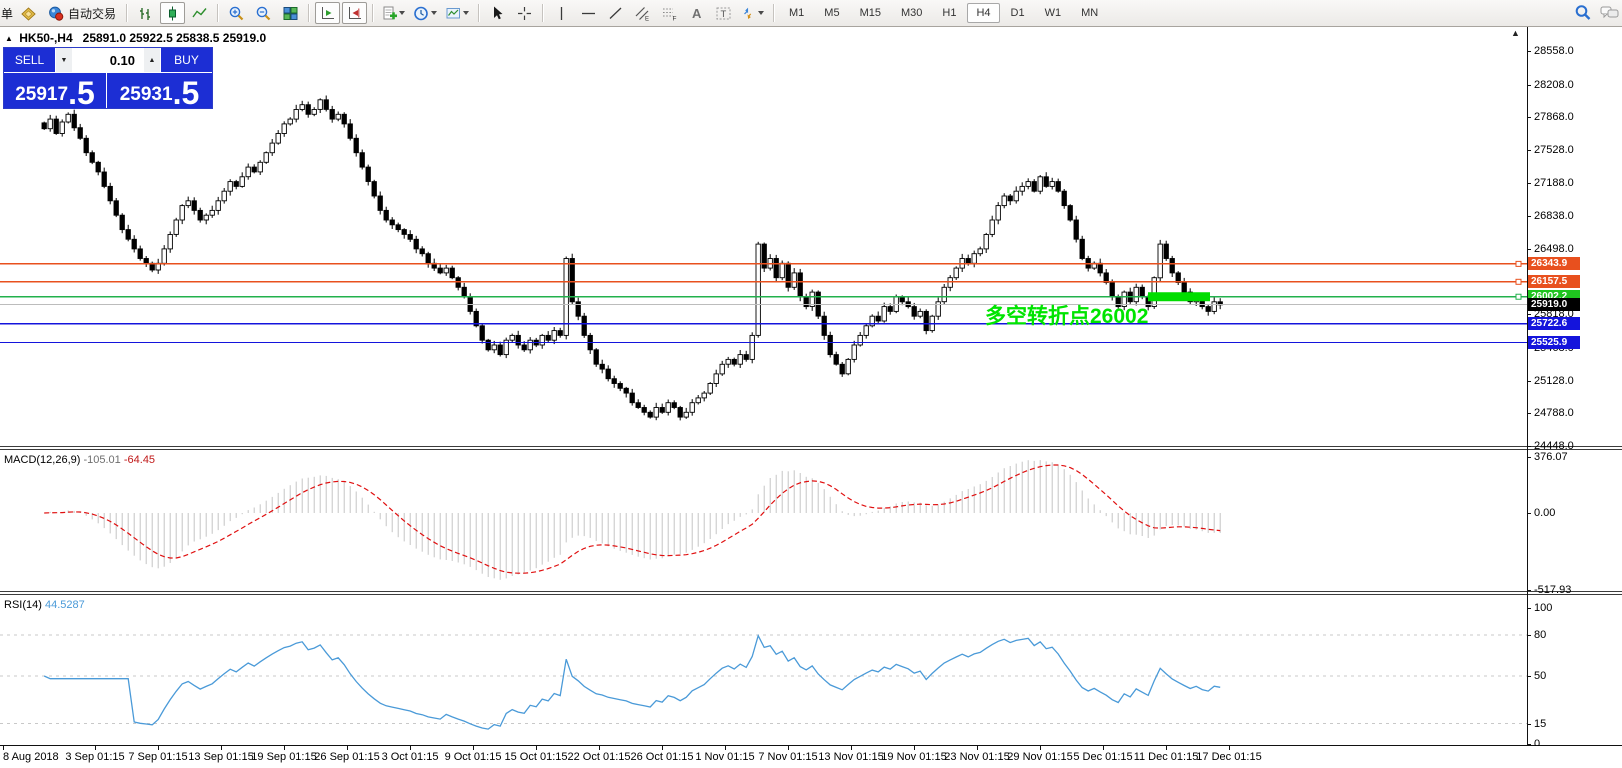  I want to click on trendline-button, so click(615, 13).